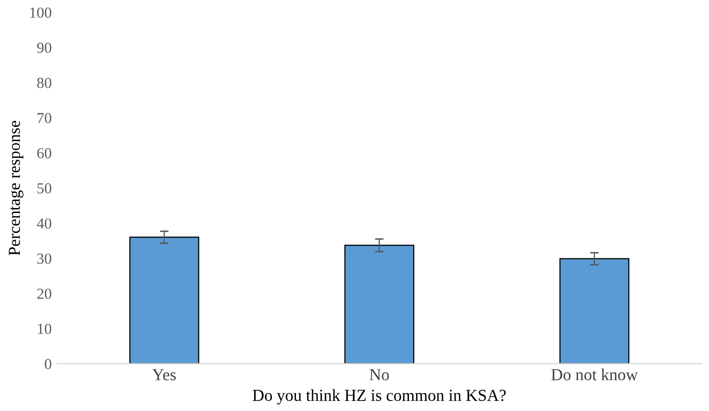 This screenshot has width=709, height=411. Describe the element at coordinates (44, 153) in the screenshot. I see `y-tick-label: 60` at that location.